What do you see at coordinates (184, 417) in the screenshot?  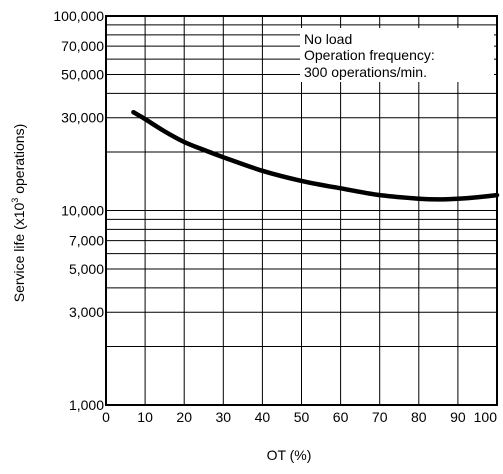 I see `x-tick-label-2: 20` at bounding box center [184, 417].